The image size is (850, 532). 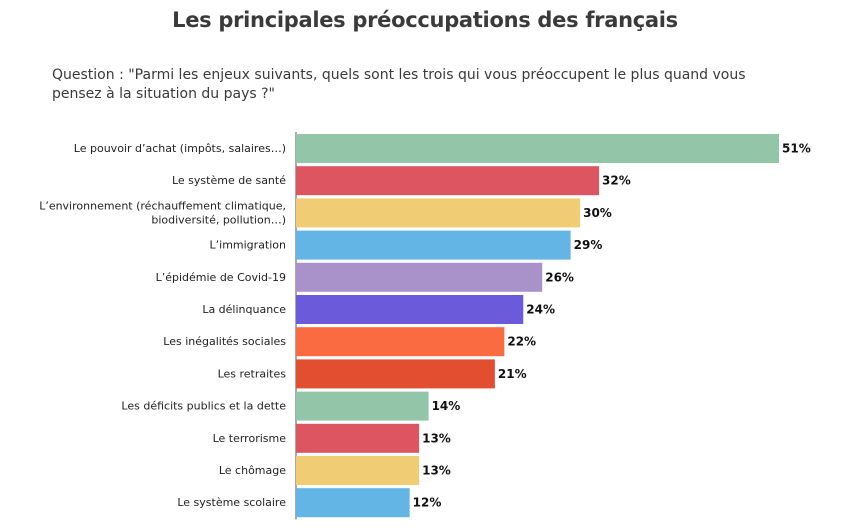 What do you see at coordinates (231, 502) in the screenshot?
I see `category-label: Le système scolaire` at bounding box center [231, 502].